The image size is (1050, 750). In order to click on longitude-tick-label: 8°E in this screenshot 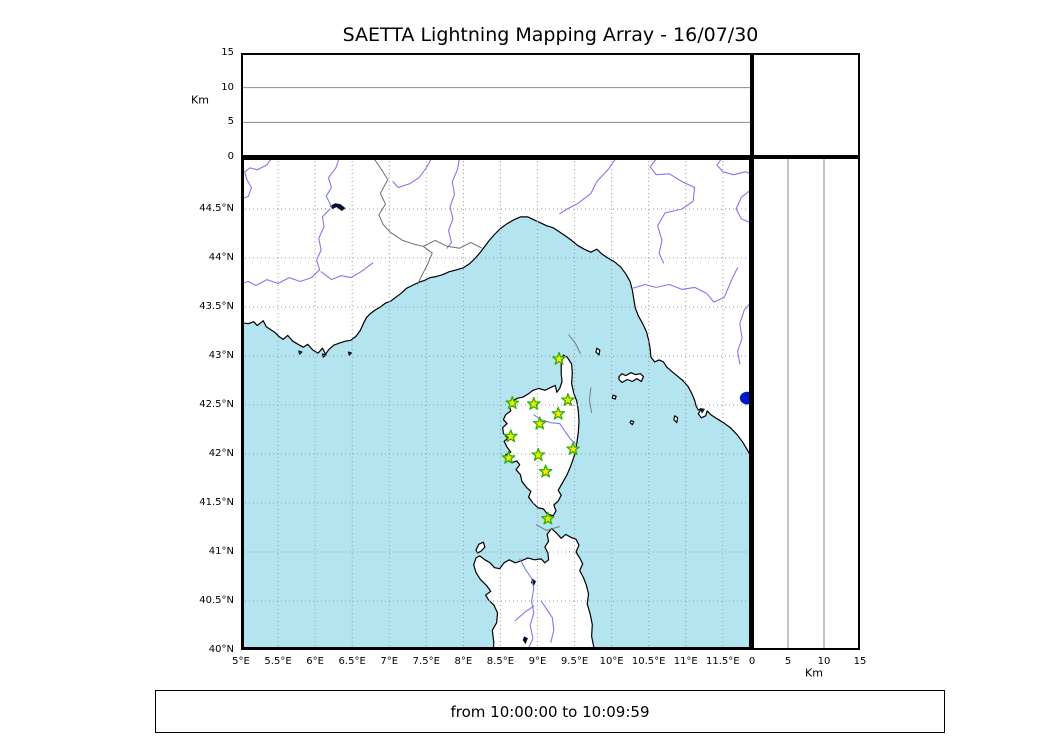, I will do `click(463, 661)`.